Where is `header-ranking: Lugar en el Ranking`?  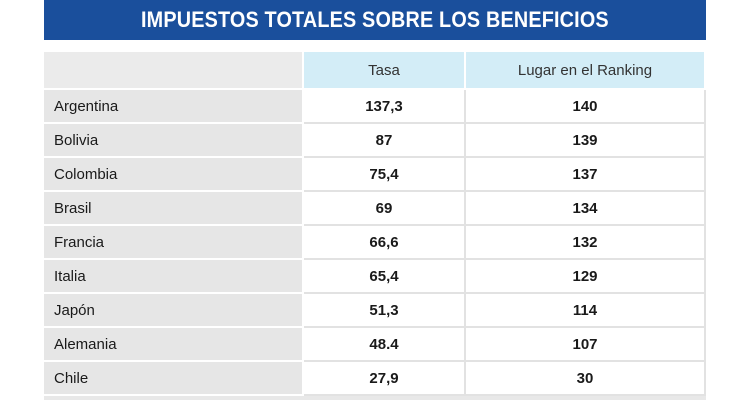
header-ranking: Lugar en el Ranking is located at coordinates (586, 71).